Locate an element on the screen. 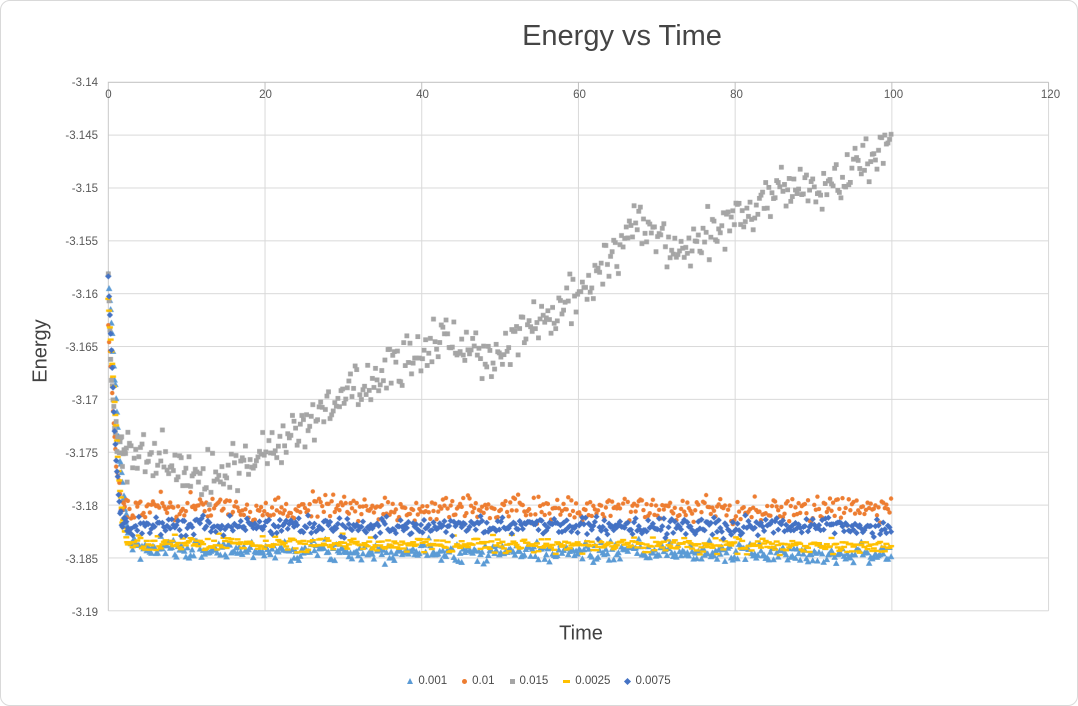 The width and height of the screenshot is (1078, 706). legend-item-0.01: 0.01 is located at coordinates (478, 681).